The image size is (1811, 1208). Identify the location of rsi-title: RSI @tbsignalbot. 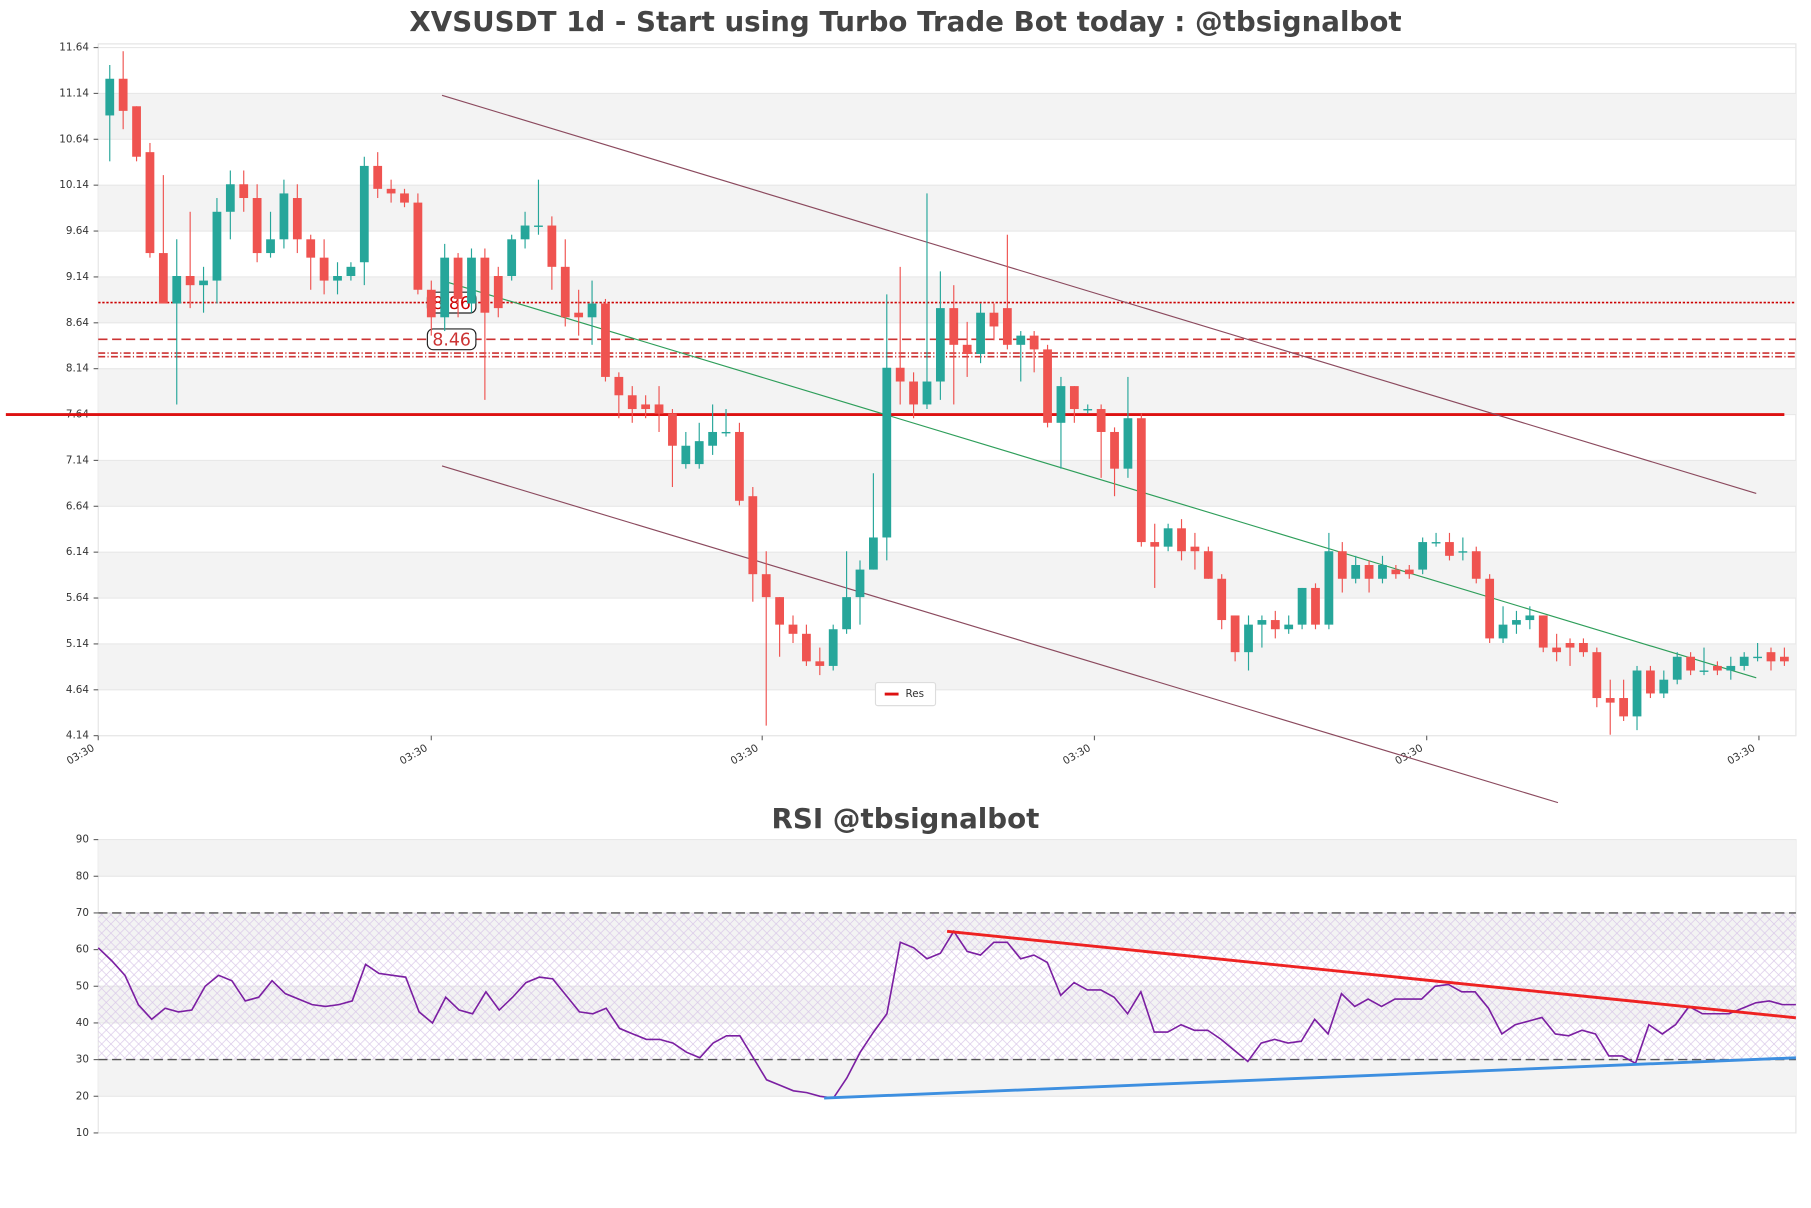
(906, 818).